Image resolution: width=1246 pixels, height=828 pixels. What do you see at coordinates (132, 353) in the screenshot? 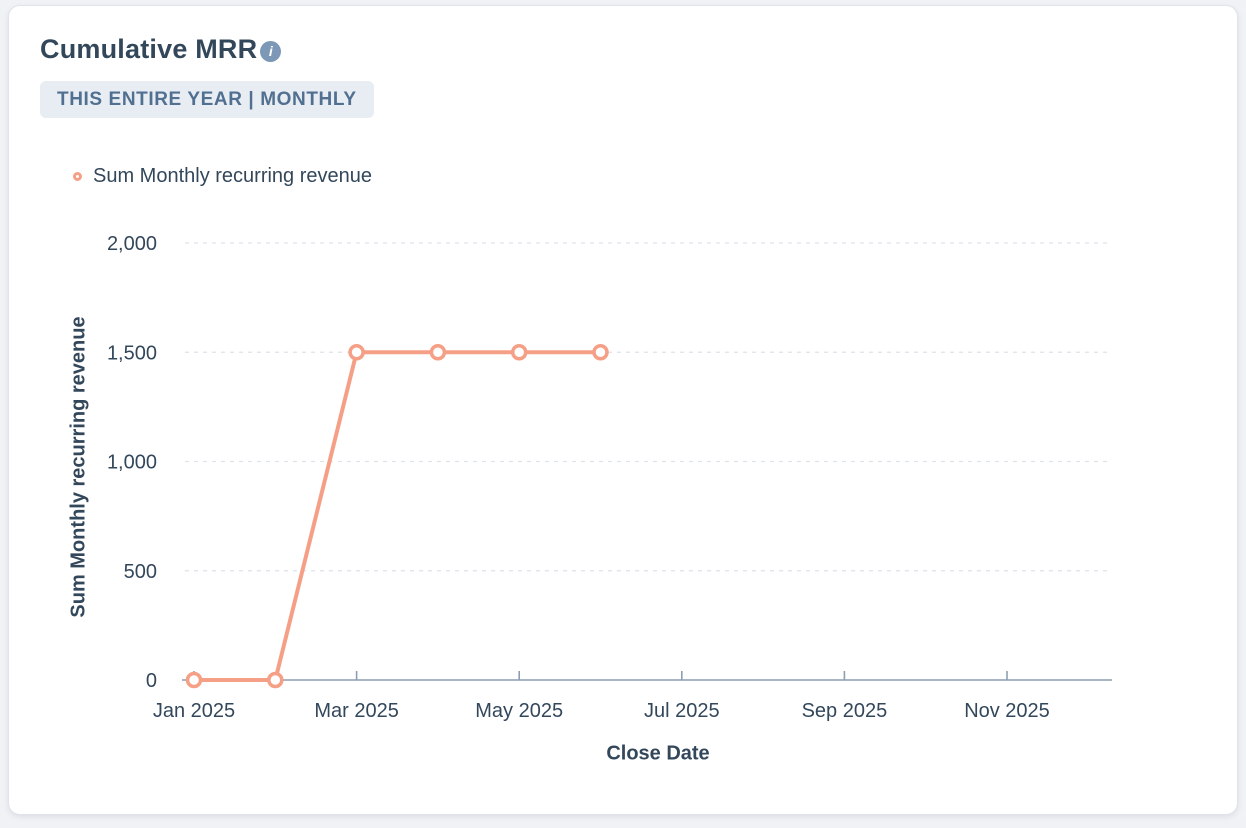
I see `y-tick-label: 1,500` at bounding box center [132, 353].